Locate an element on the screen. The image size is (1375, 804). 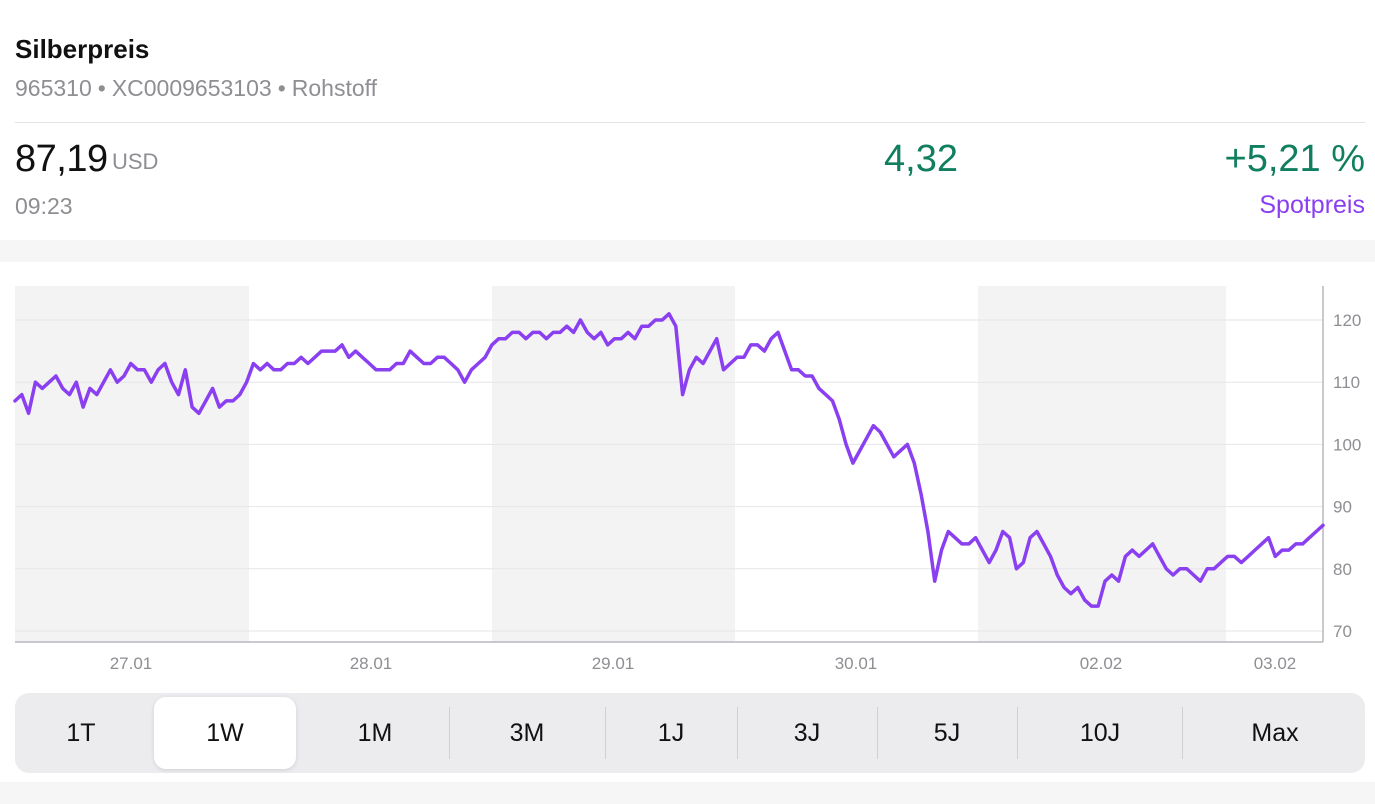
change-absolute: 4,32 is located at coordinates (921, 159).